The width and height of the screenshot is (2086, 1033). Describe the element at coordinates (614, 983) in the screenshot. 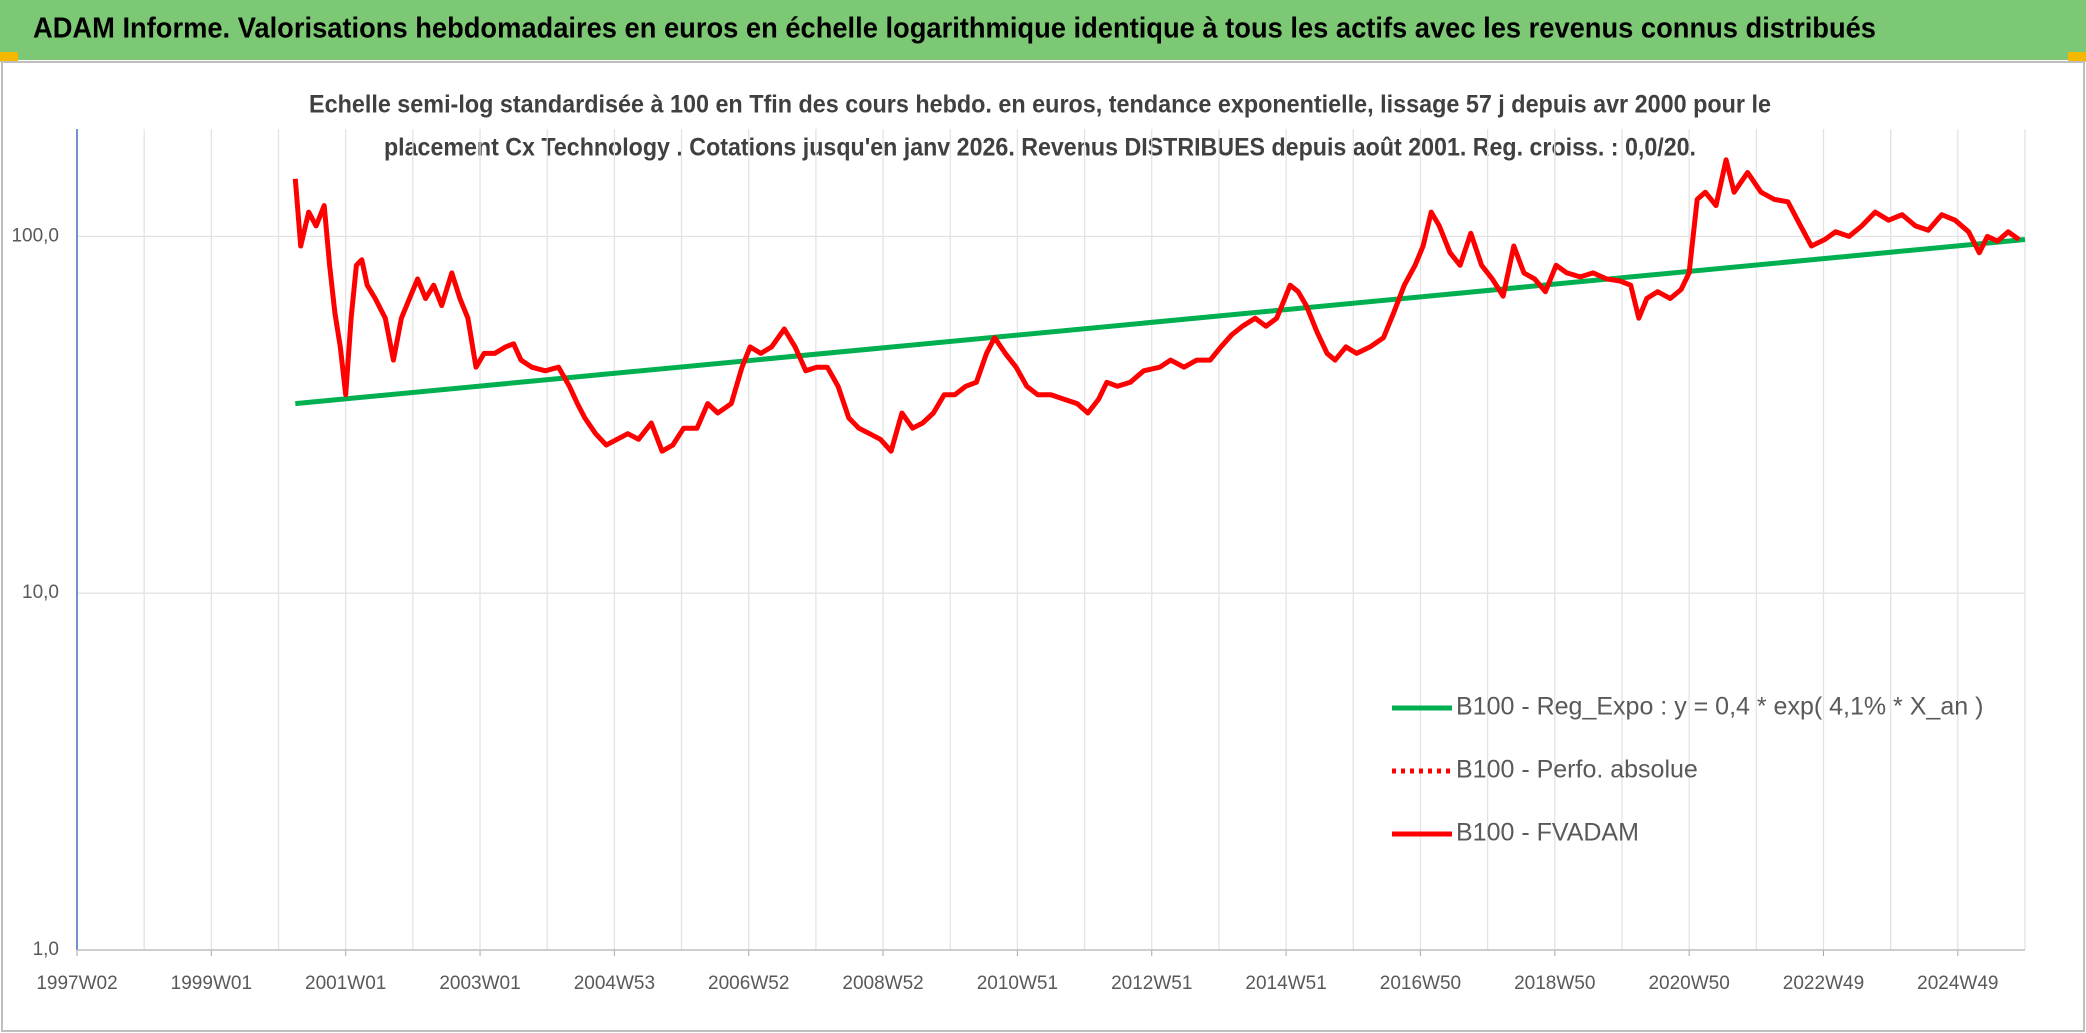

I see `x-tick-label: 2004W53` at that location.